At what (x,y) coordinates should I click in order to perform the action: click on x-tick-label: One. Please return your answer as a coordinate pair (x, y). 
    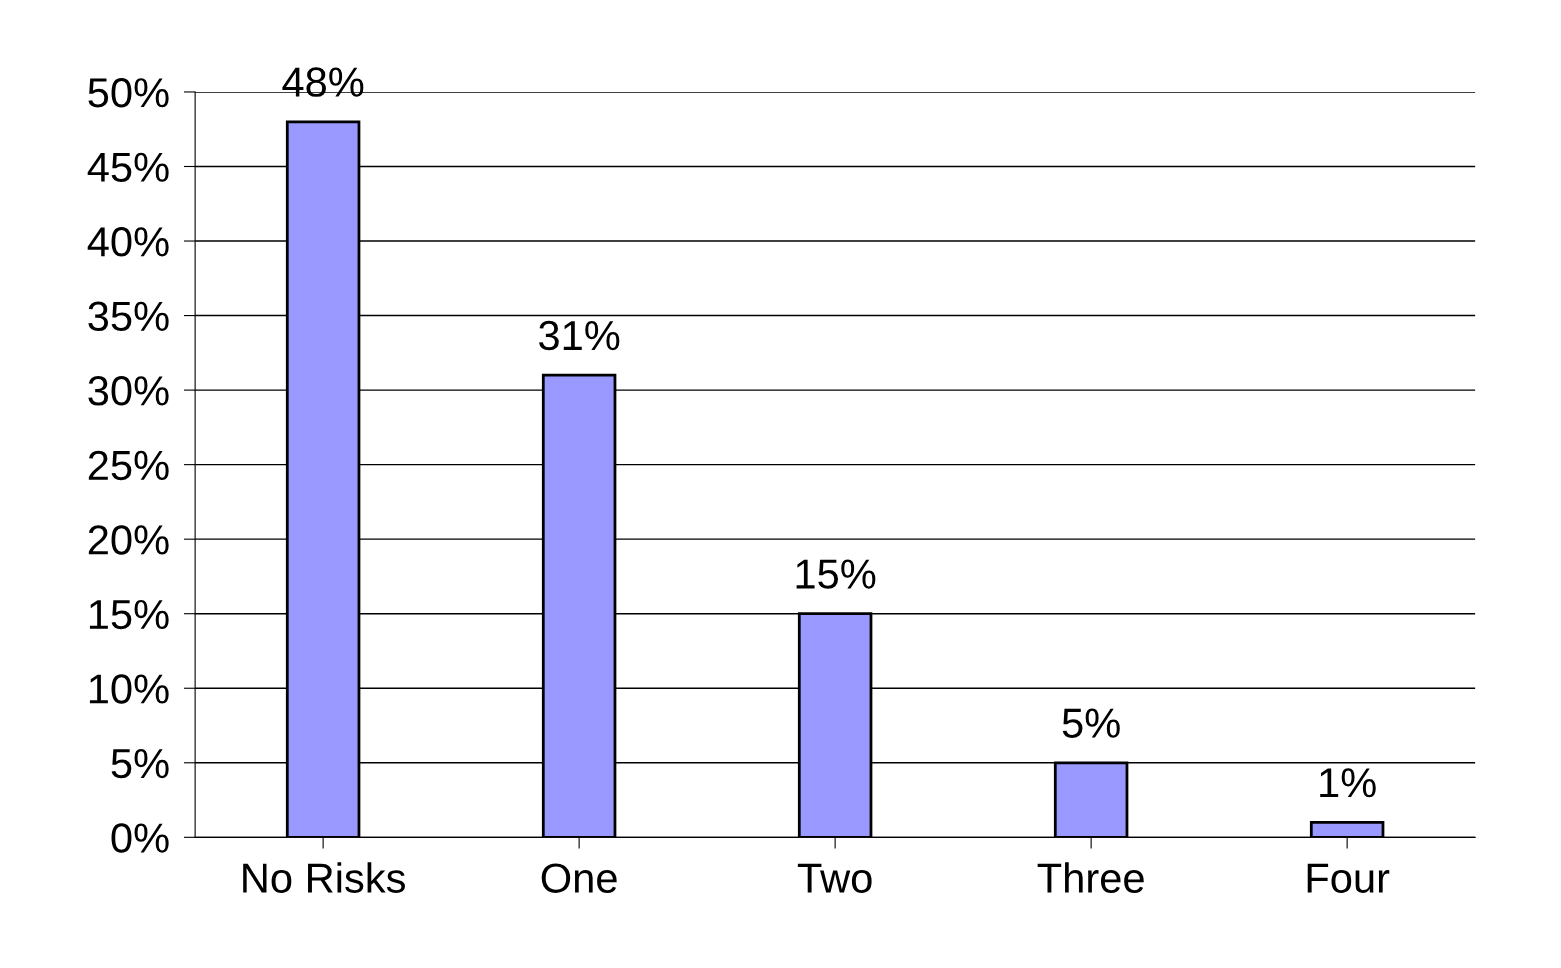
    Looking at the image, I should click on (579, 878).